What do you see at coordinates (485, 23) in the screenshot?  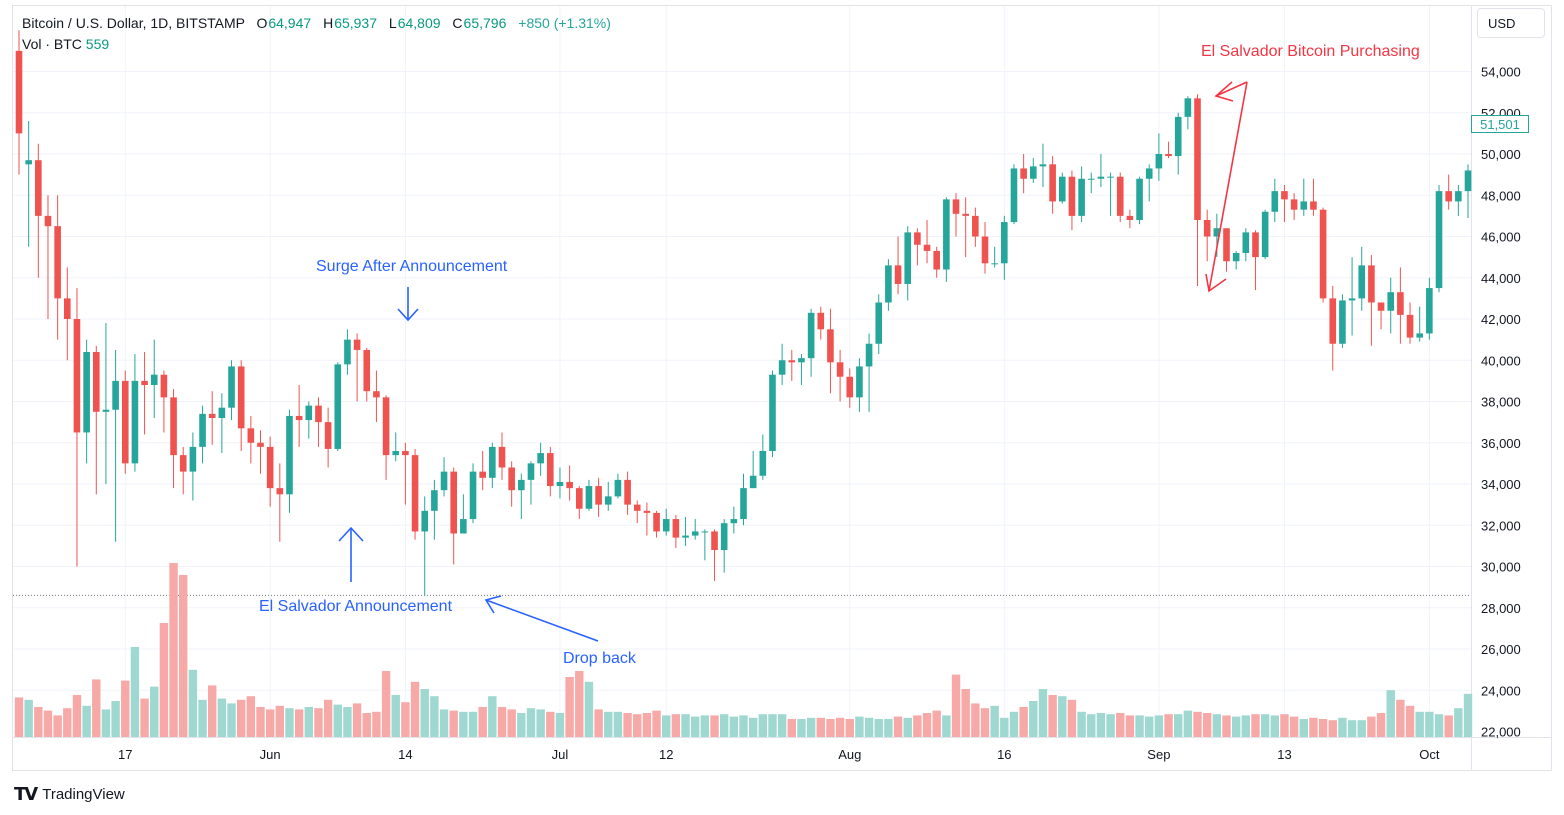 I see `close-value: 65,796` at bounding box center [485, 23].